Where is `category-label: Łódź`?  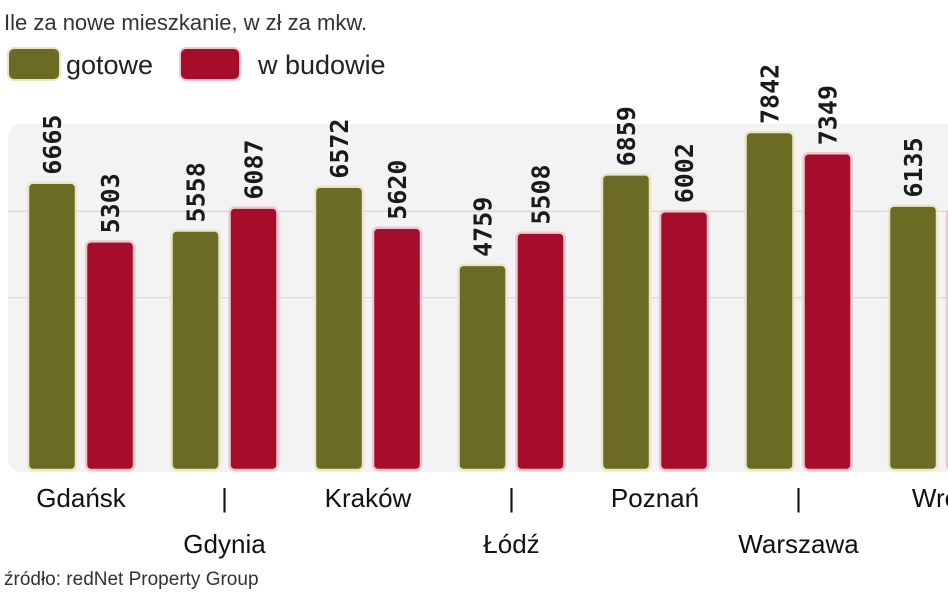
category-label: Łódź is located at coordinates (511, 544).